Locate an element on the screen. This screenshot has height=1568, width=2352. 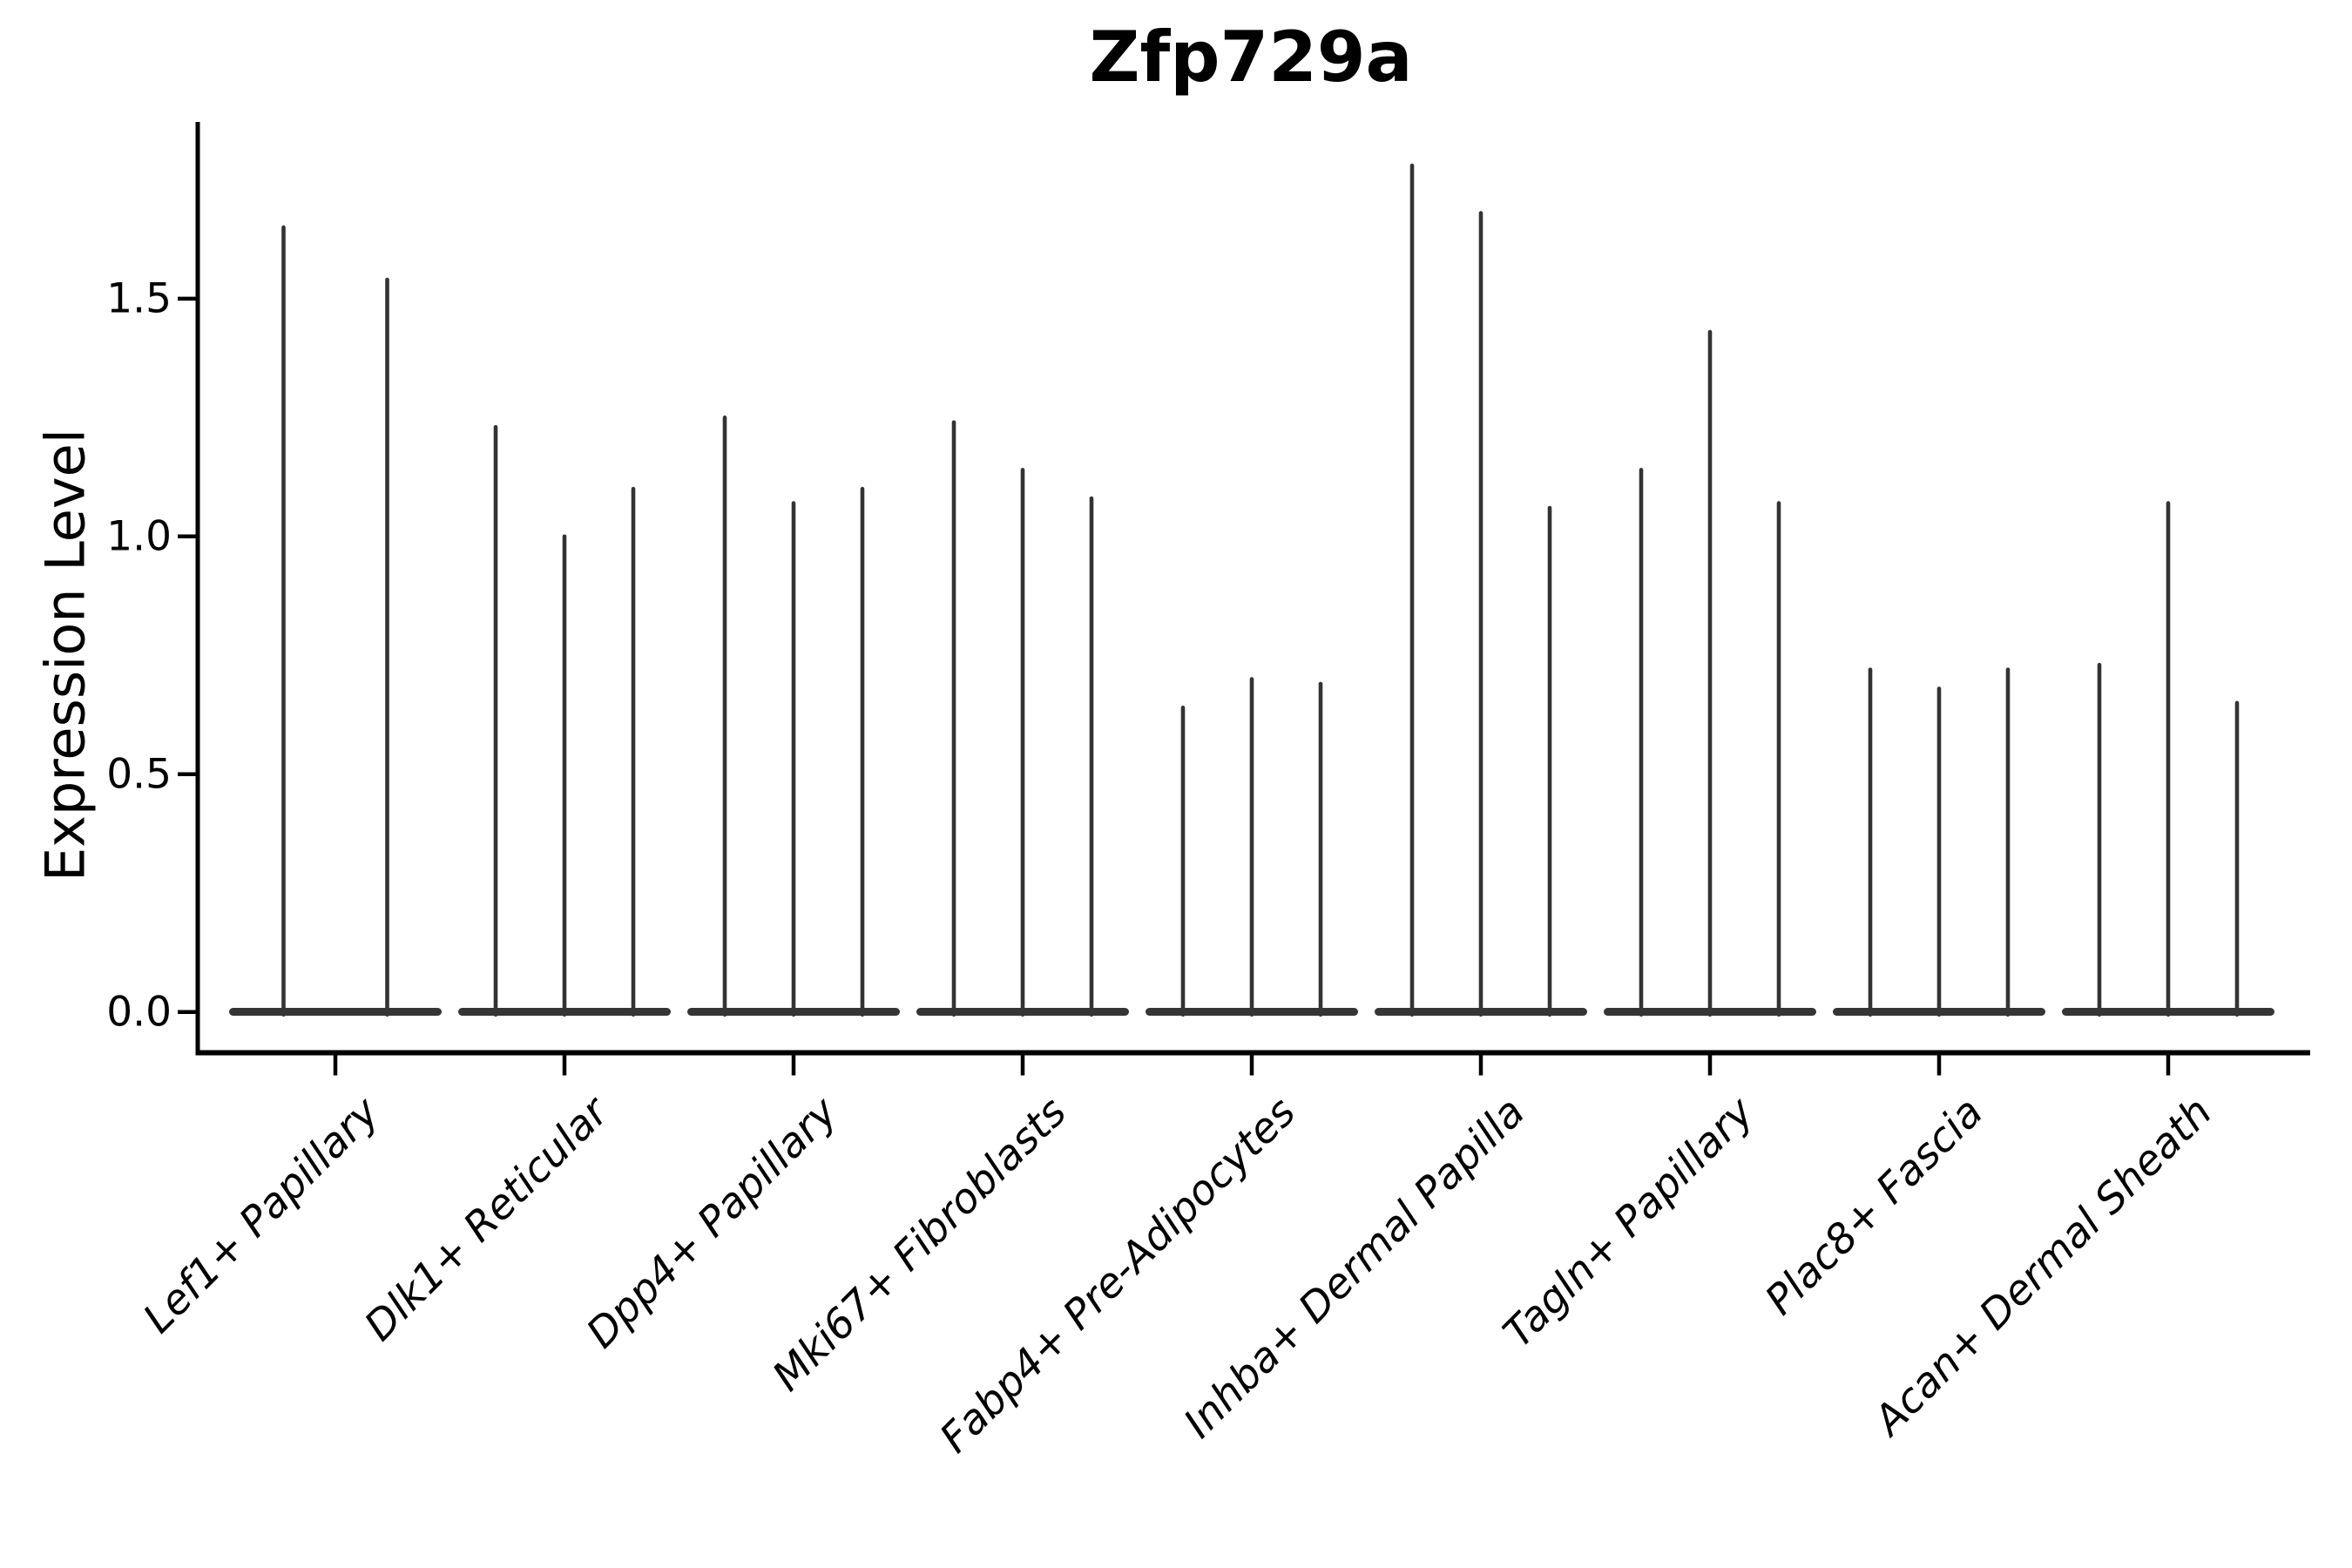
y-axis-label: Expression Level is located at coordinates (66, 655).